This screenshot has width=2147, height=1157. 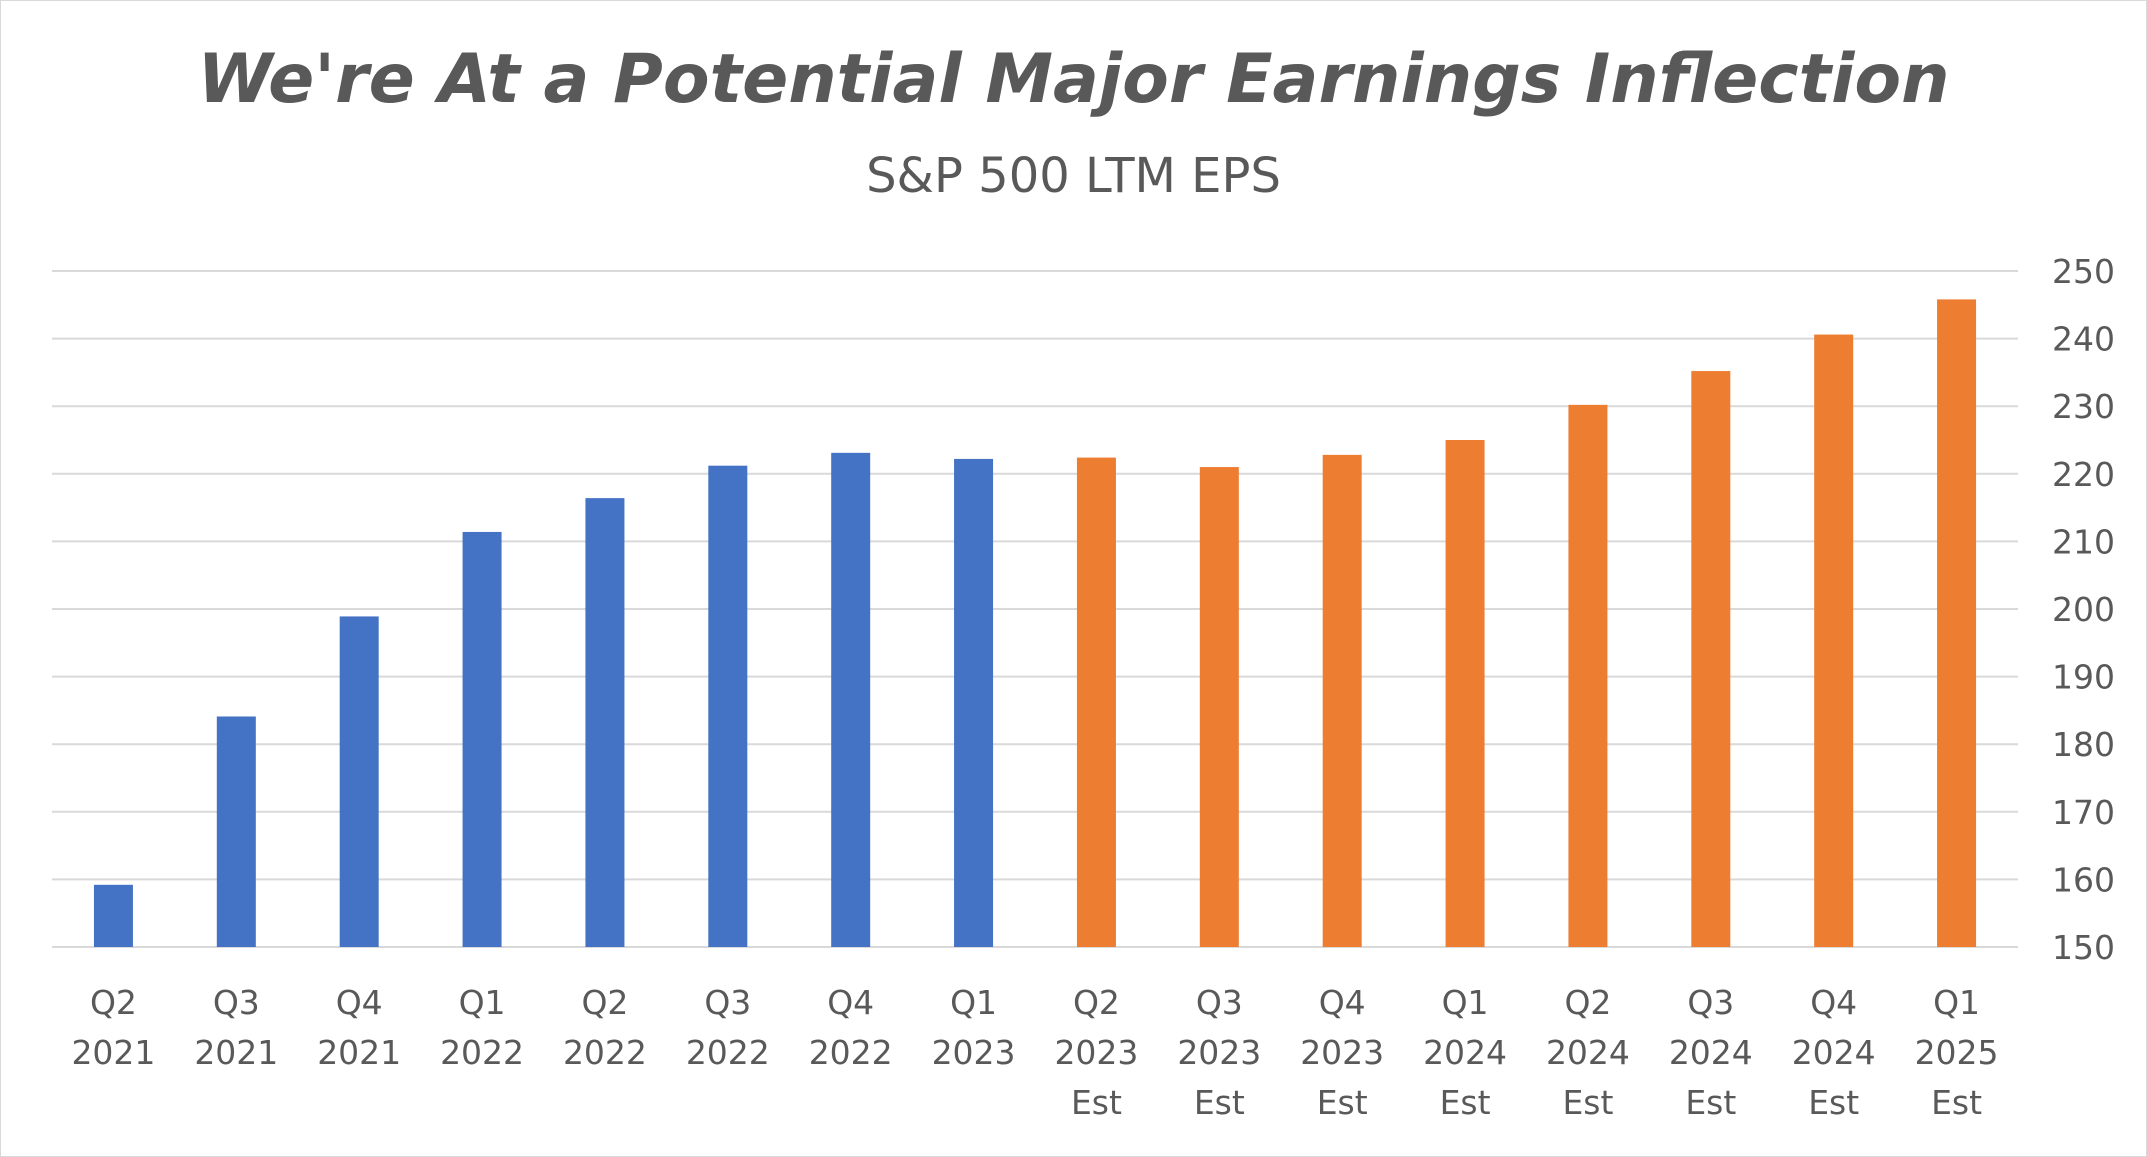 I want to click on x-category-label: Q1 2023, so click(x=974, y=1027).